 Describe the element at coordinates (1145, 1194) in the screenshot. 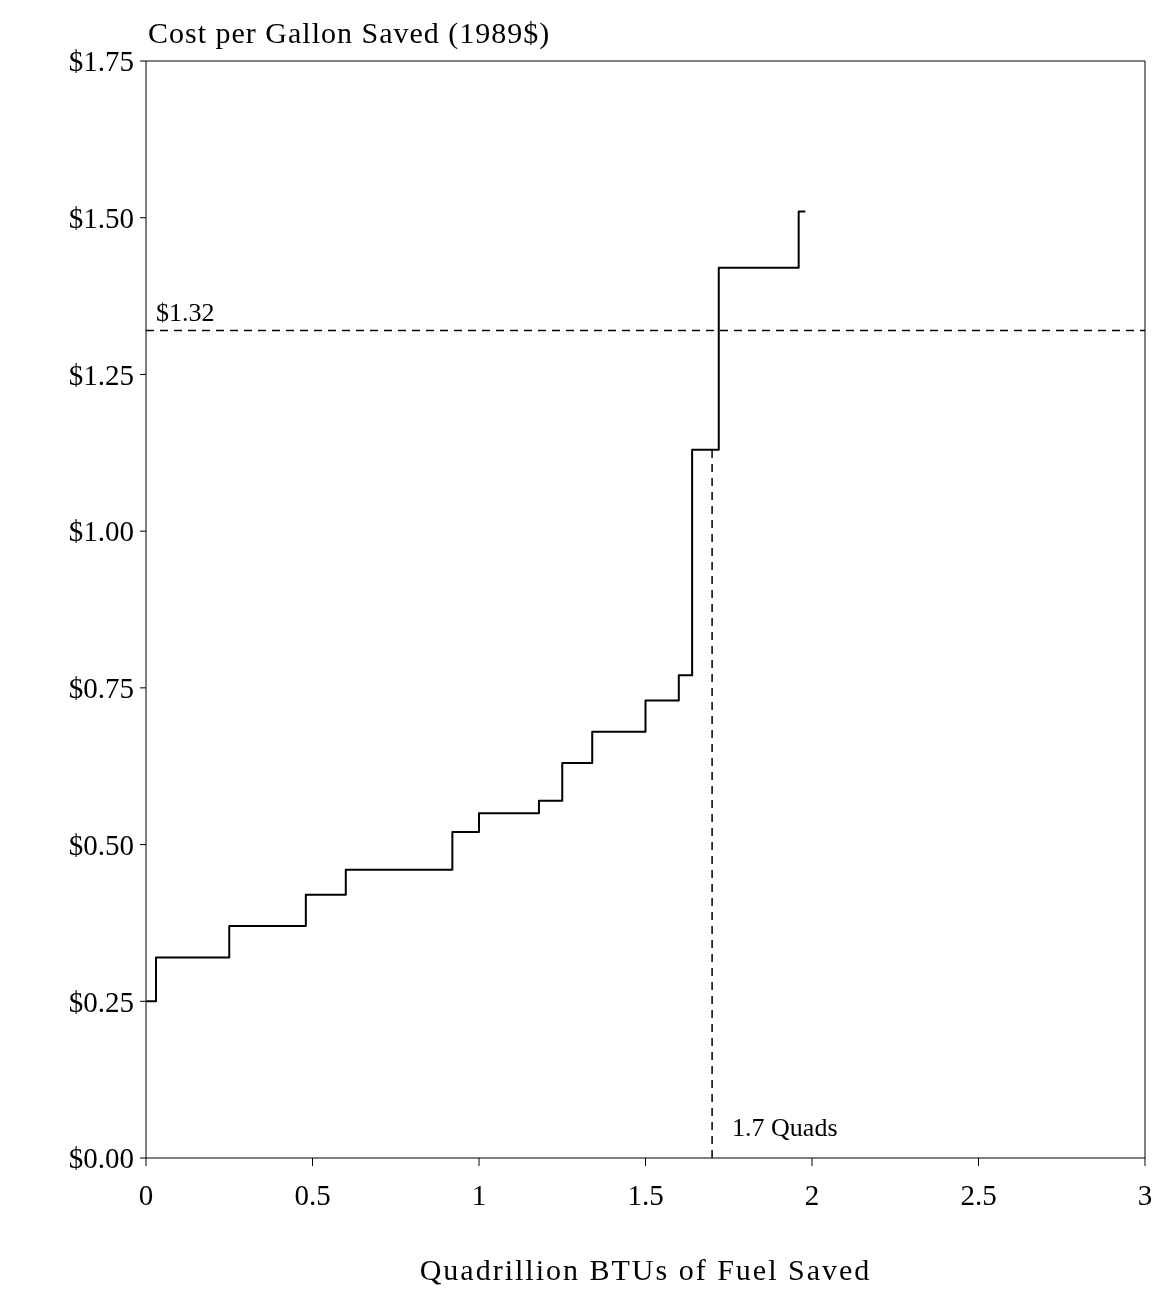

I see `x-tick-label: 3` at that location.